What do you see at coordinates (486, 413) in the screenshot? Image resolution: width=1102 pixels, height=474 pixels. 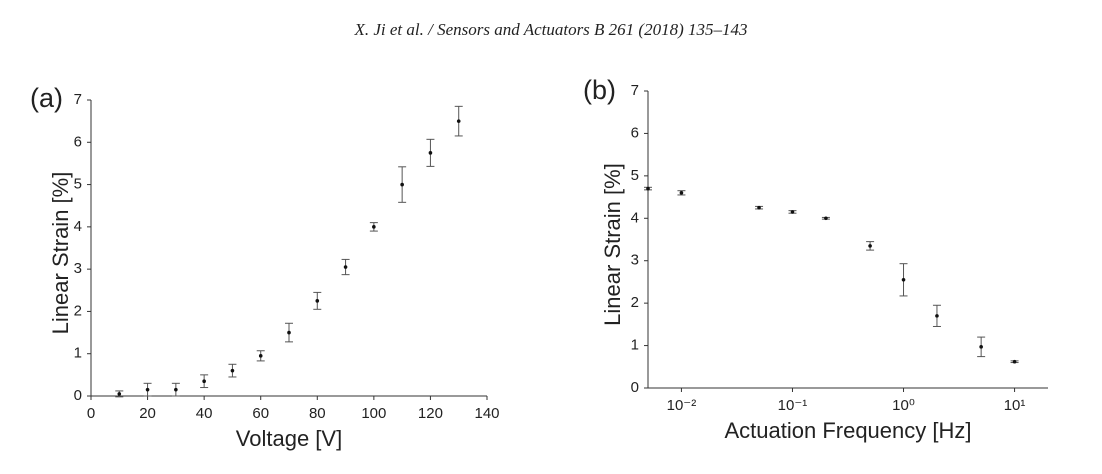 I see `x-tick-label: 140` at bounding box center [486, 413].